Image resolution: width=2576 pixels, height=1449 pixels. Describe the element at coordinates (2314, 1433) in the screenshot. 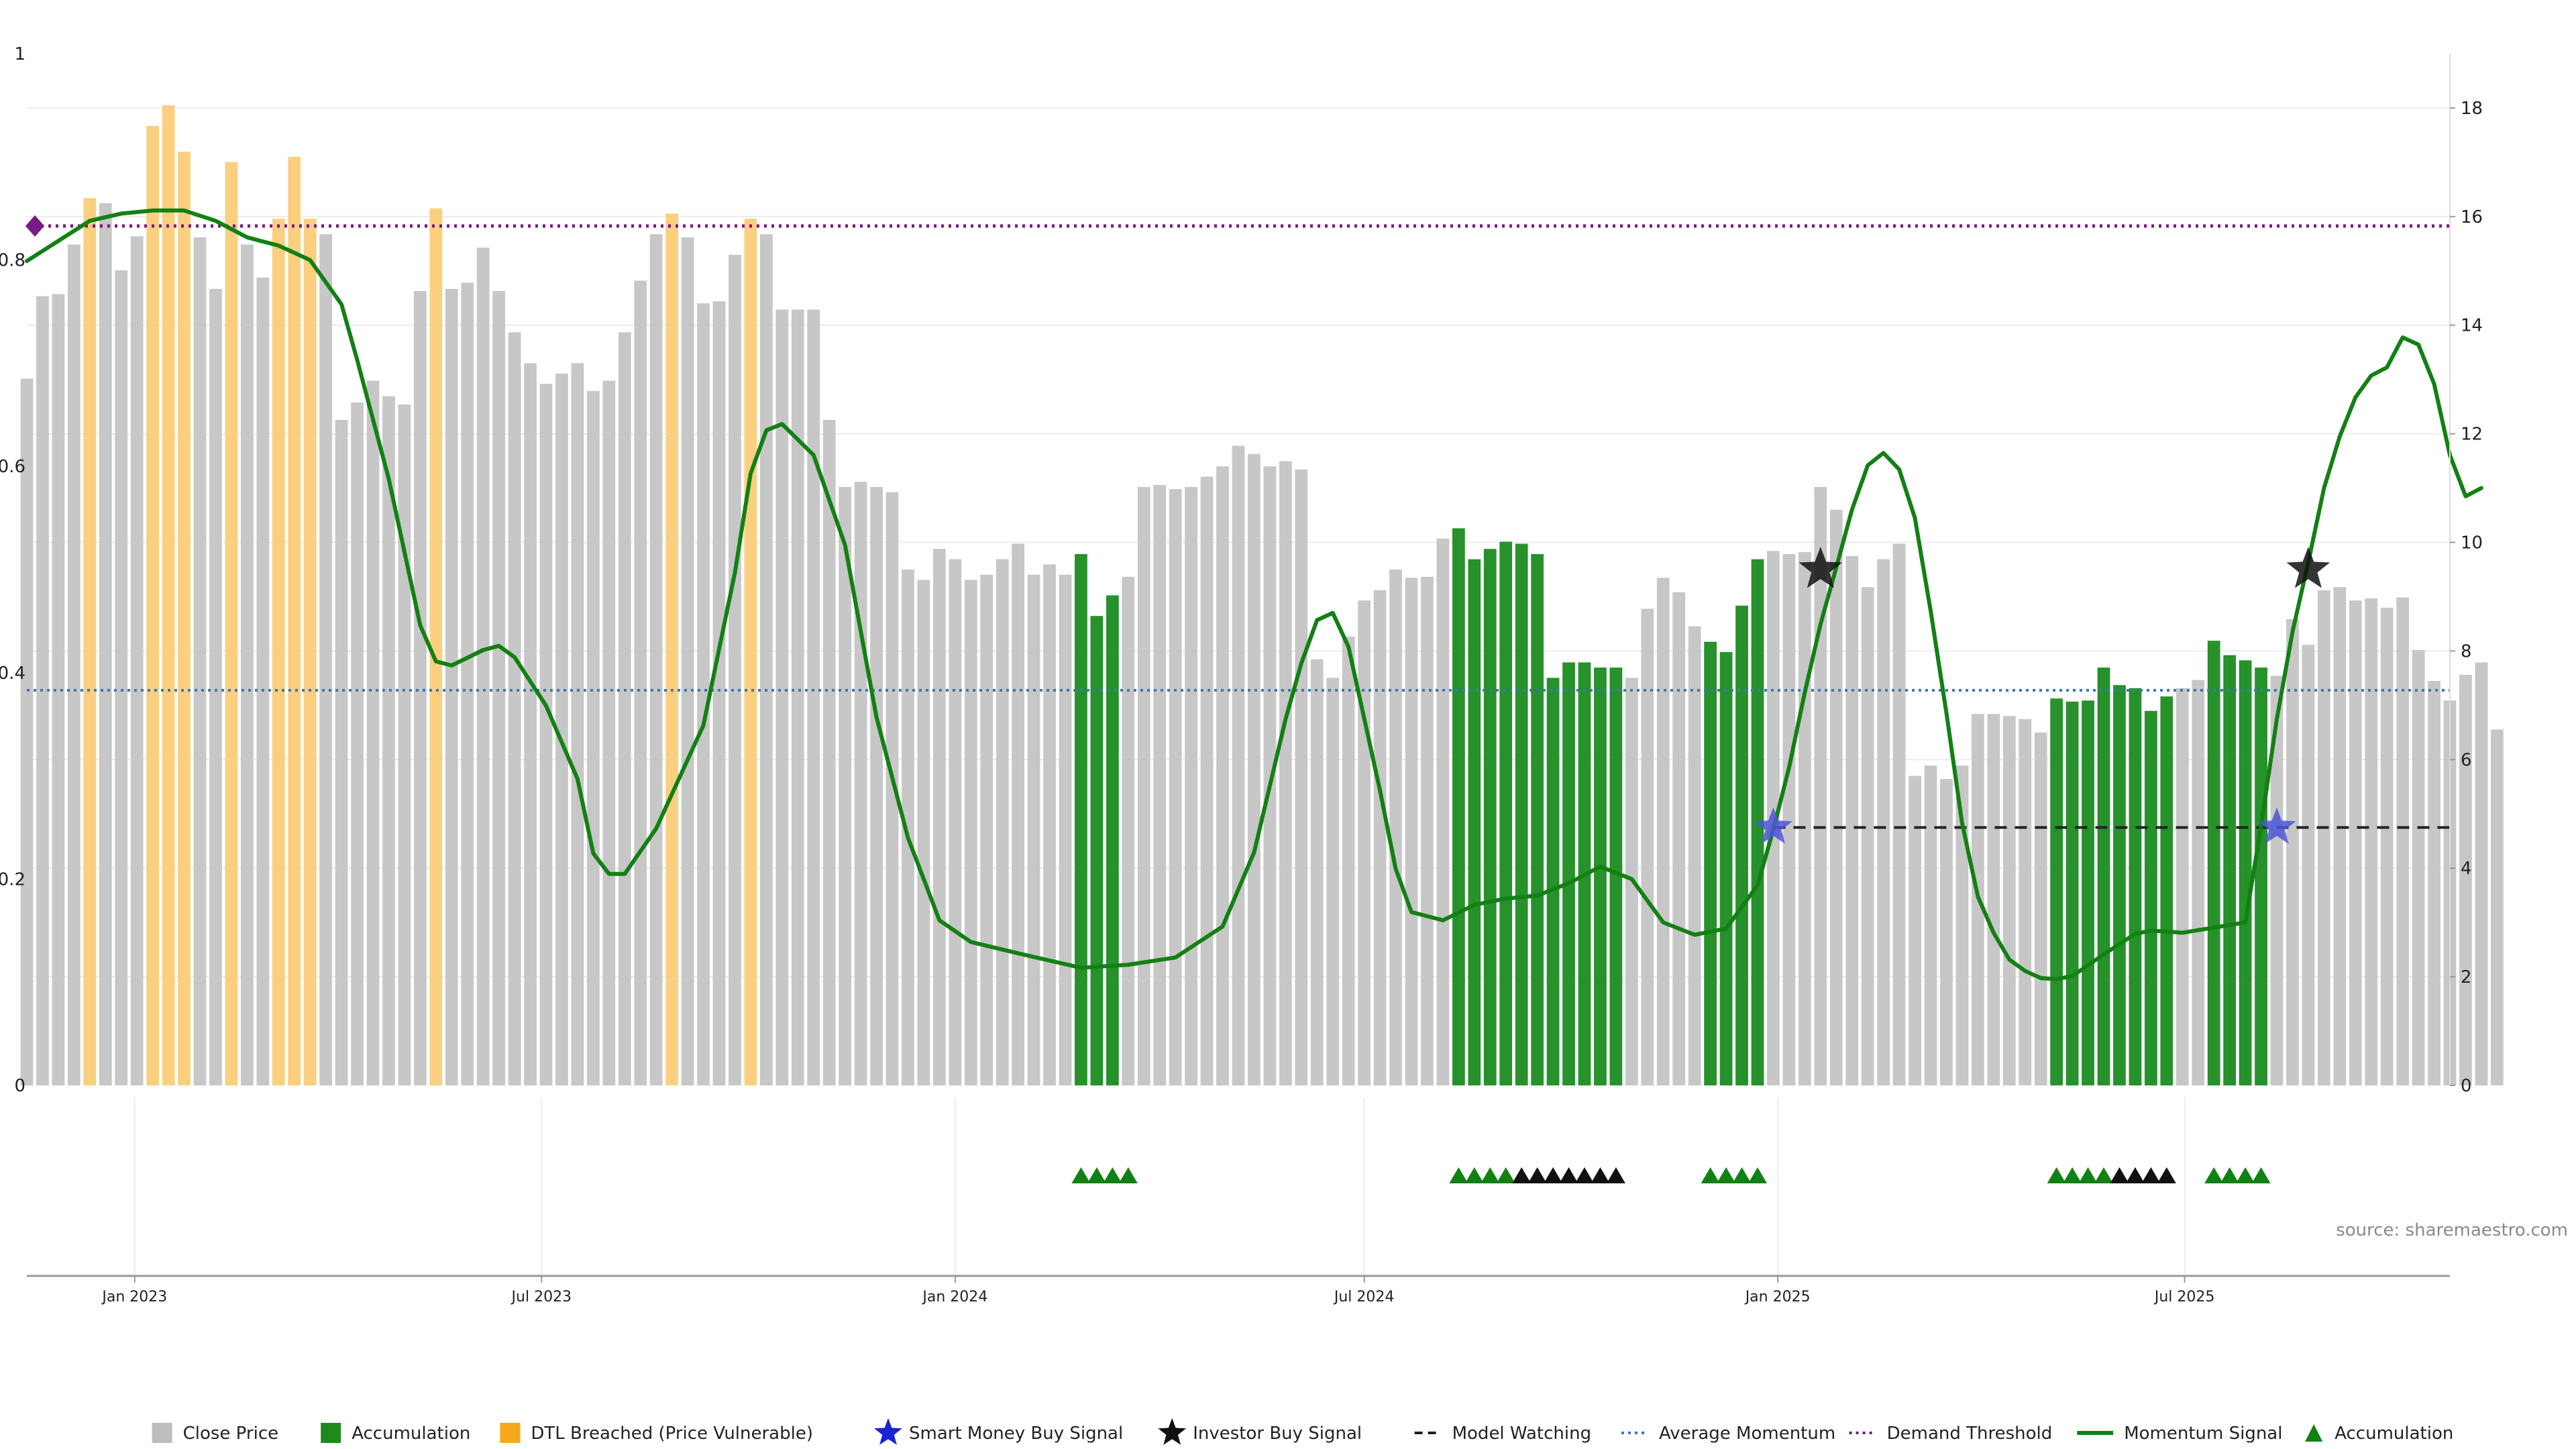

I see `legend-triangle` at that location.